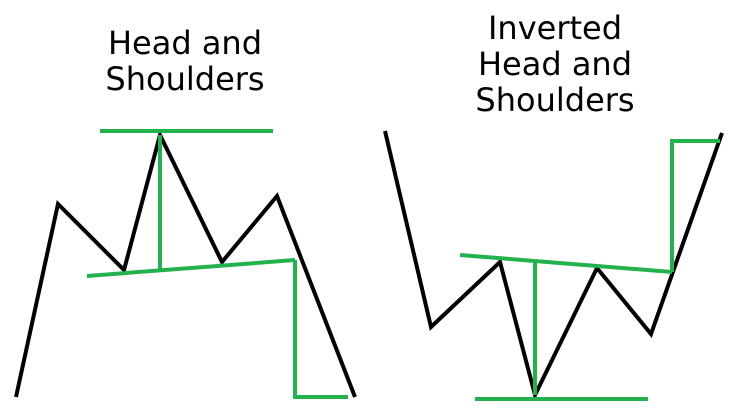 The width and height of the screenshot is (730, 410). I want to click on left-target-projection, so click(320, 329).